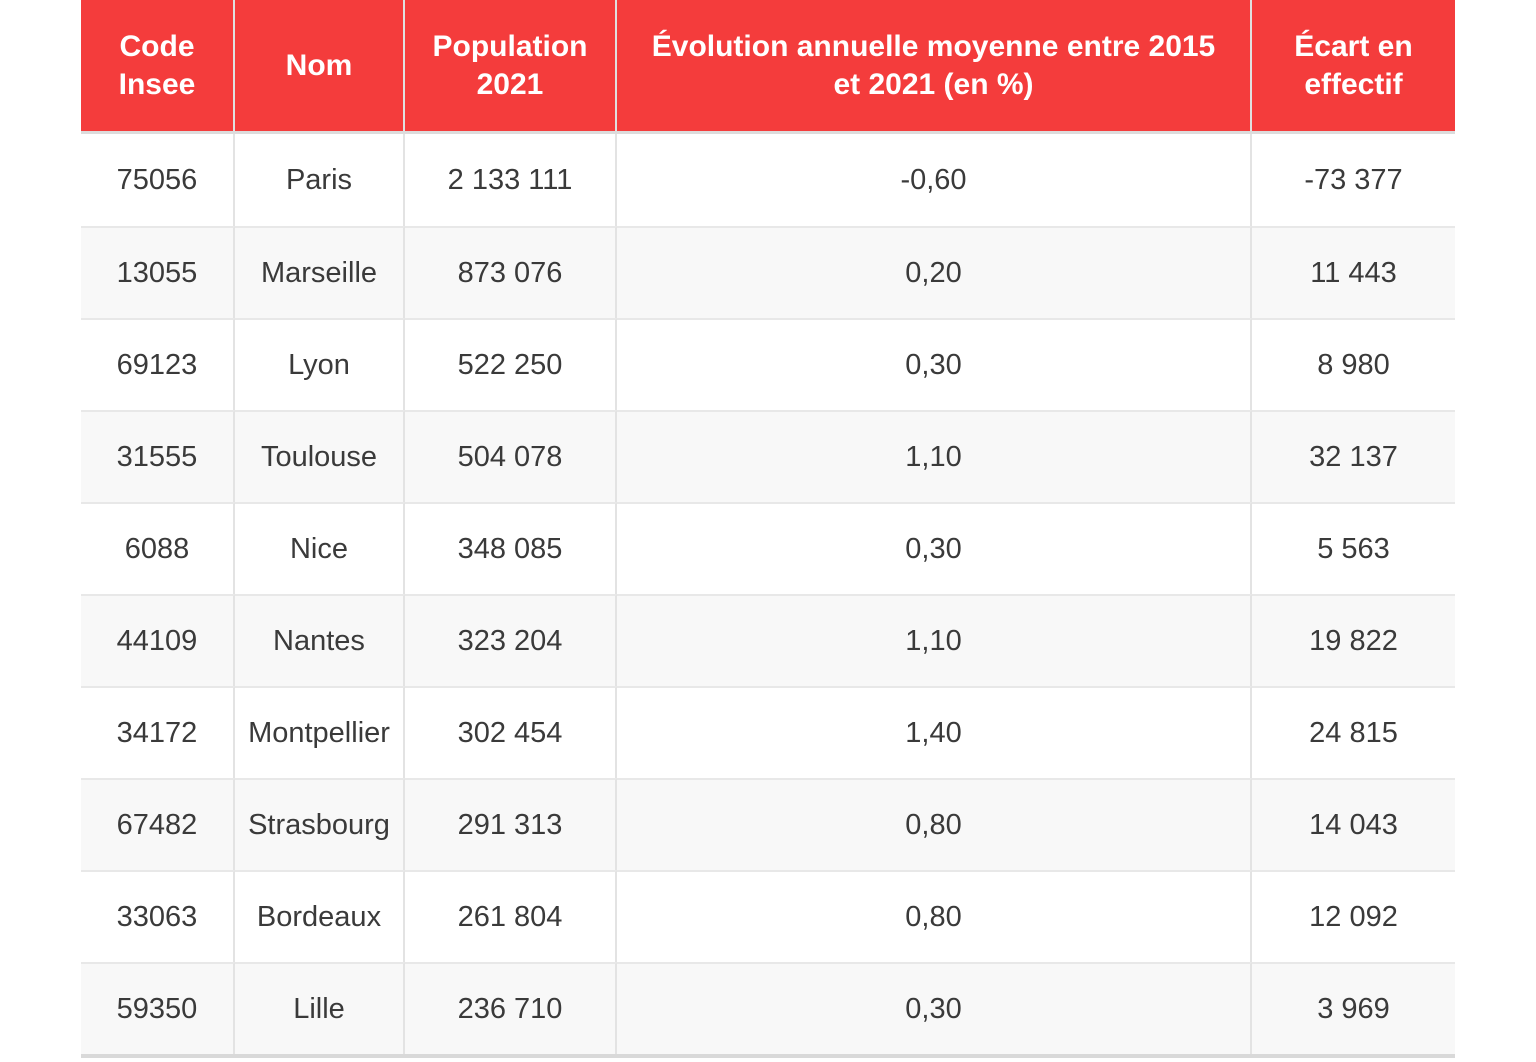  What do you see at coordinates (1353, 732) in the screenshot?
I see `cell-ecart: 24 815` at bounding box center [1353, 732].